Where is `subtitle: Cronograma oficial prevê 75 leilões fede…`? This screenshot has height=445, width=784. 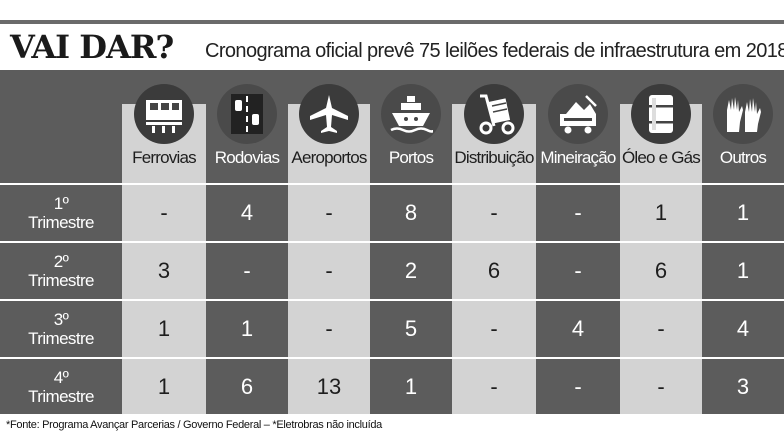 subtitle: Cronograma oficial prevê 75 leilões fede… is located at coordinates (494, 51).